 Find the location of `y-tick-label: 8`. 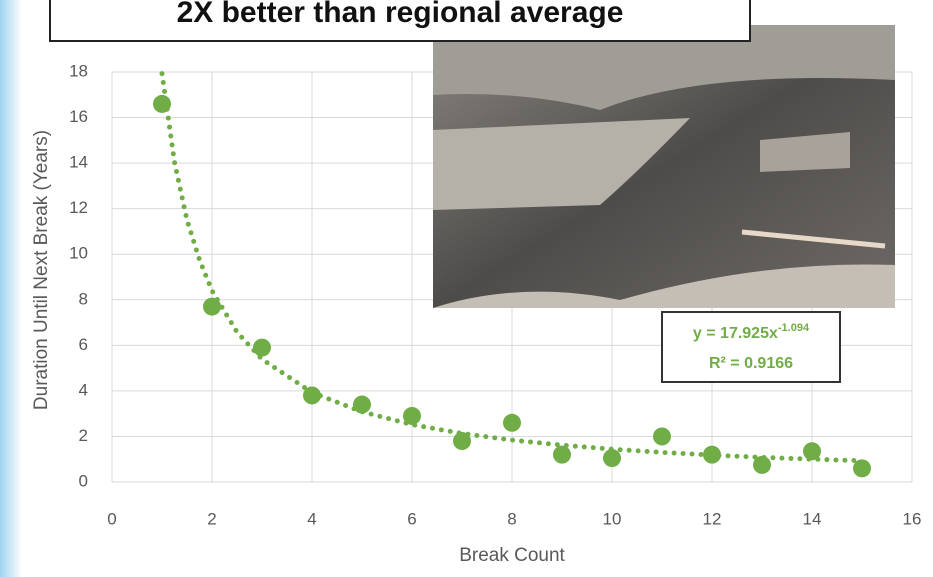

y-tick-label: 8 is located at coordinates (83, 298).